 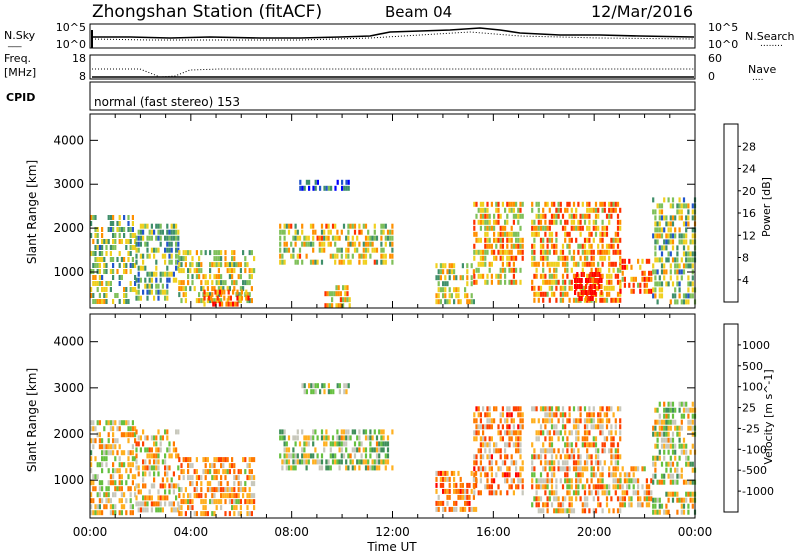 I want to click on power-cell-r10, so click(x=590, y=298).